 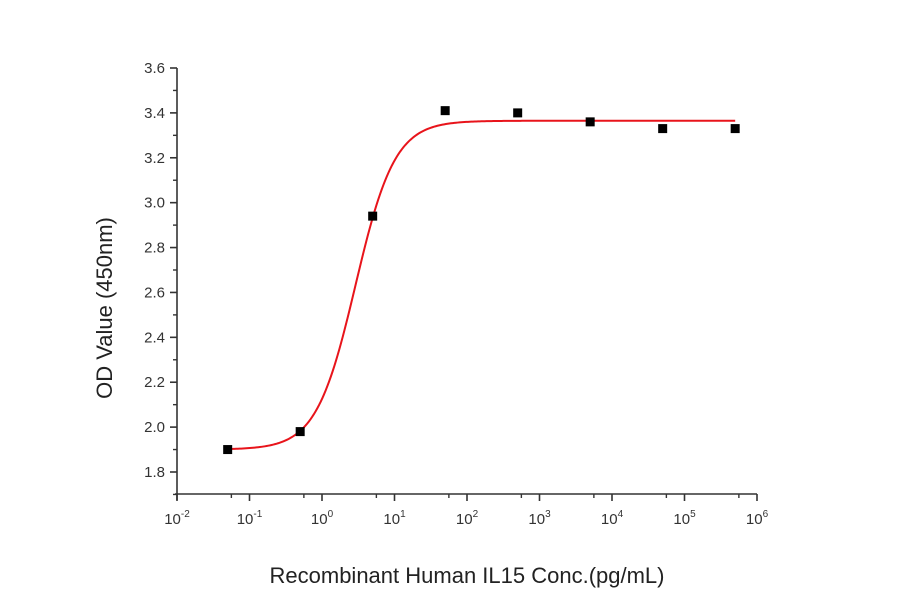 I want to click on y-tick-label: 3.2, so click(x=154, y=158).